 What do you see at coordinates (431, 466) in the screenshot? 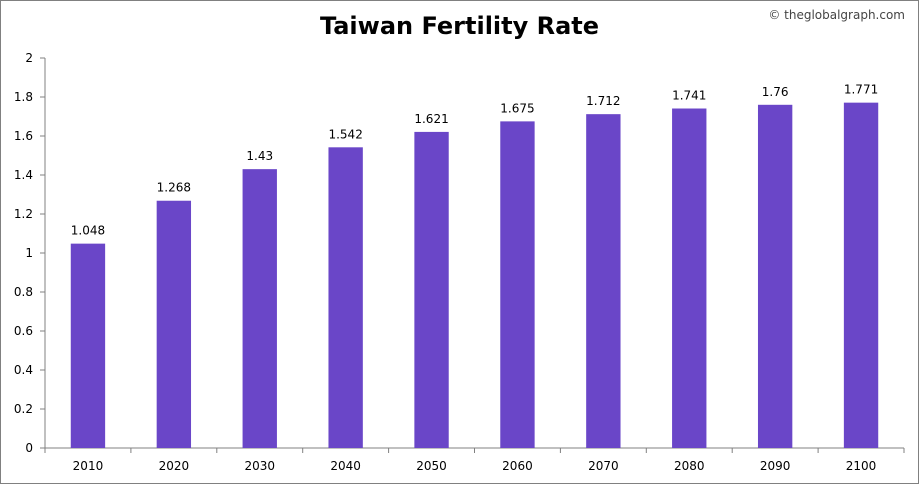
I see `x-tick-label: 2050` at bounding box center [431, 466].